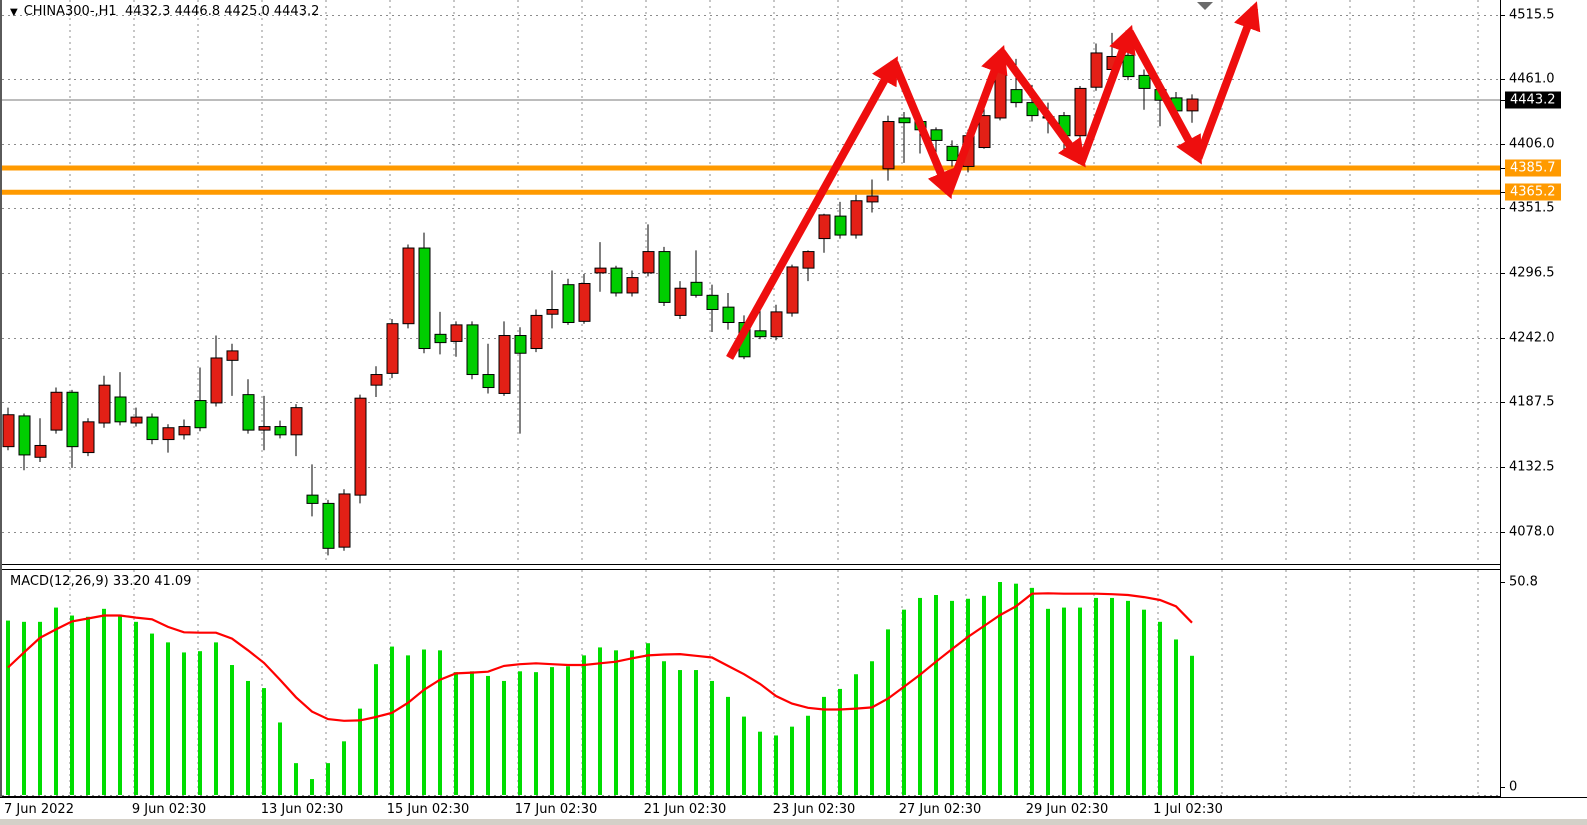 The height and width of the screenshot is (825, 1587). I want to click on support-level-label: 4365.2, so click(1533, 192).